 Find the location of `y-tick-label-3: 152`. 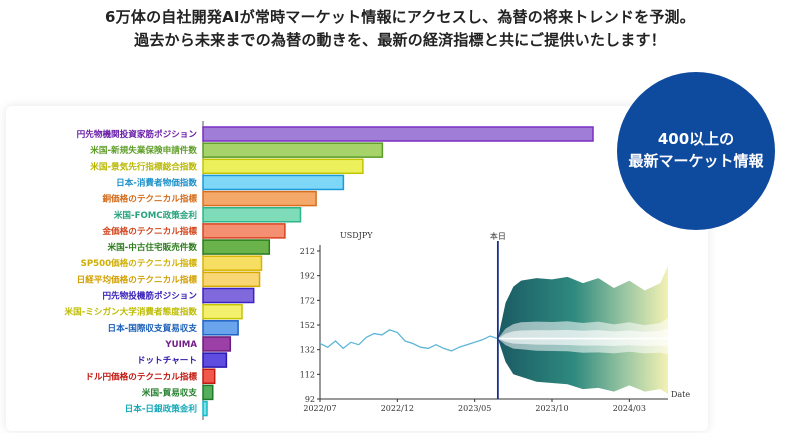

y-tick-label-3: 152 is located at coordinates (307, 325).